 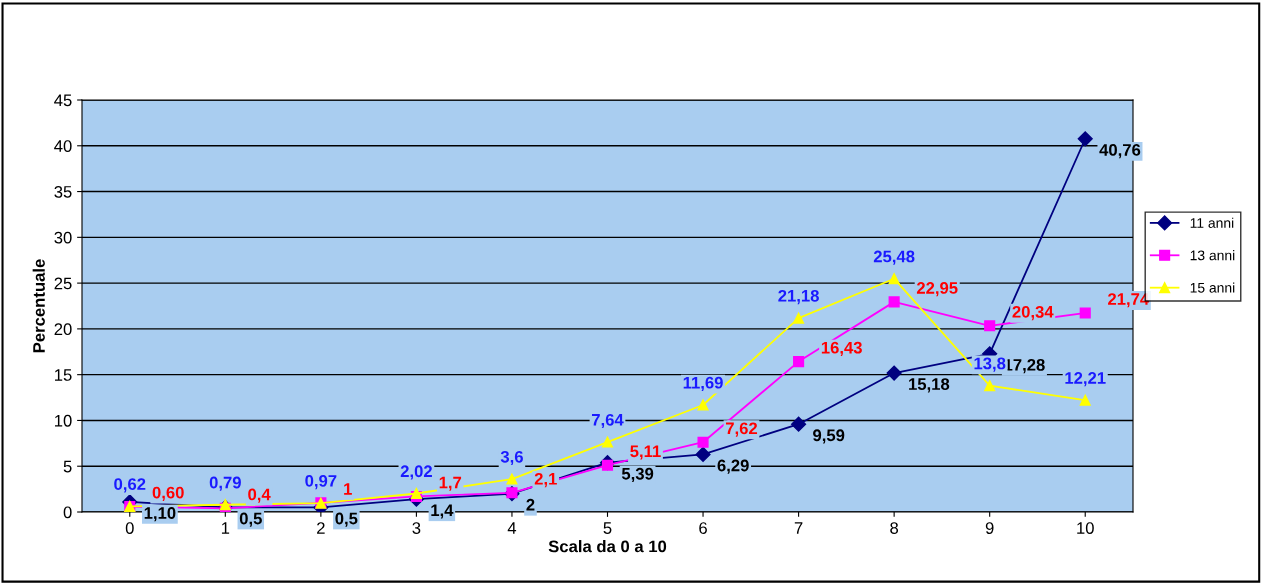 I want to click on y-tick-label: 35, so click(x=63, y=191).